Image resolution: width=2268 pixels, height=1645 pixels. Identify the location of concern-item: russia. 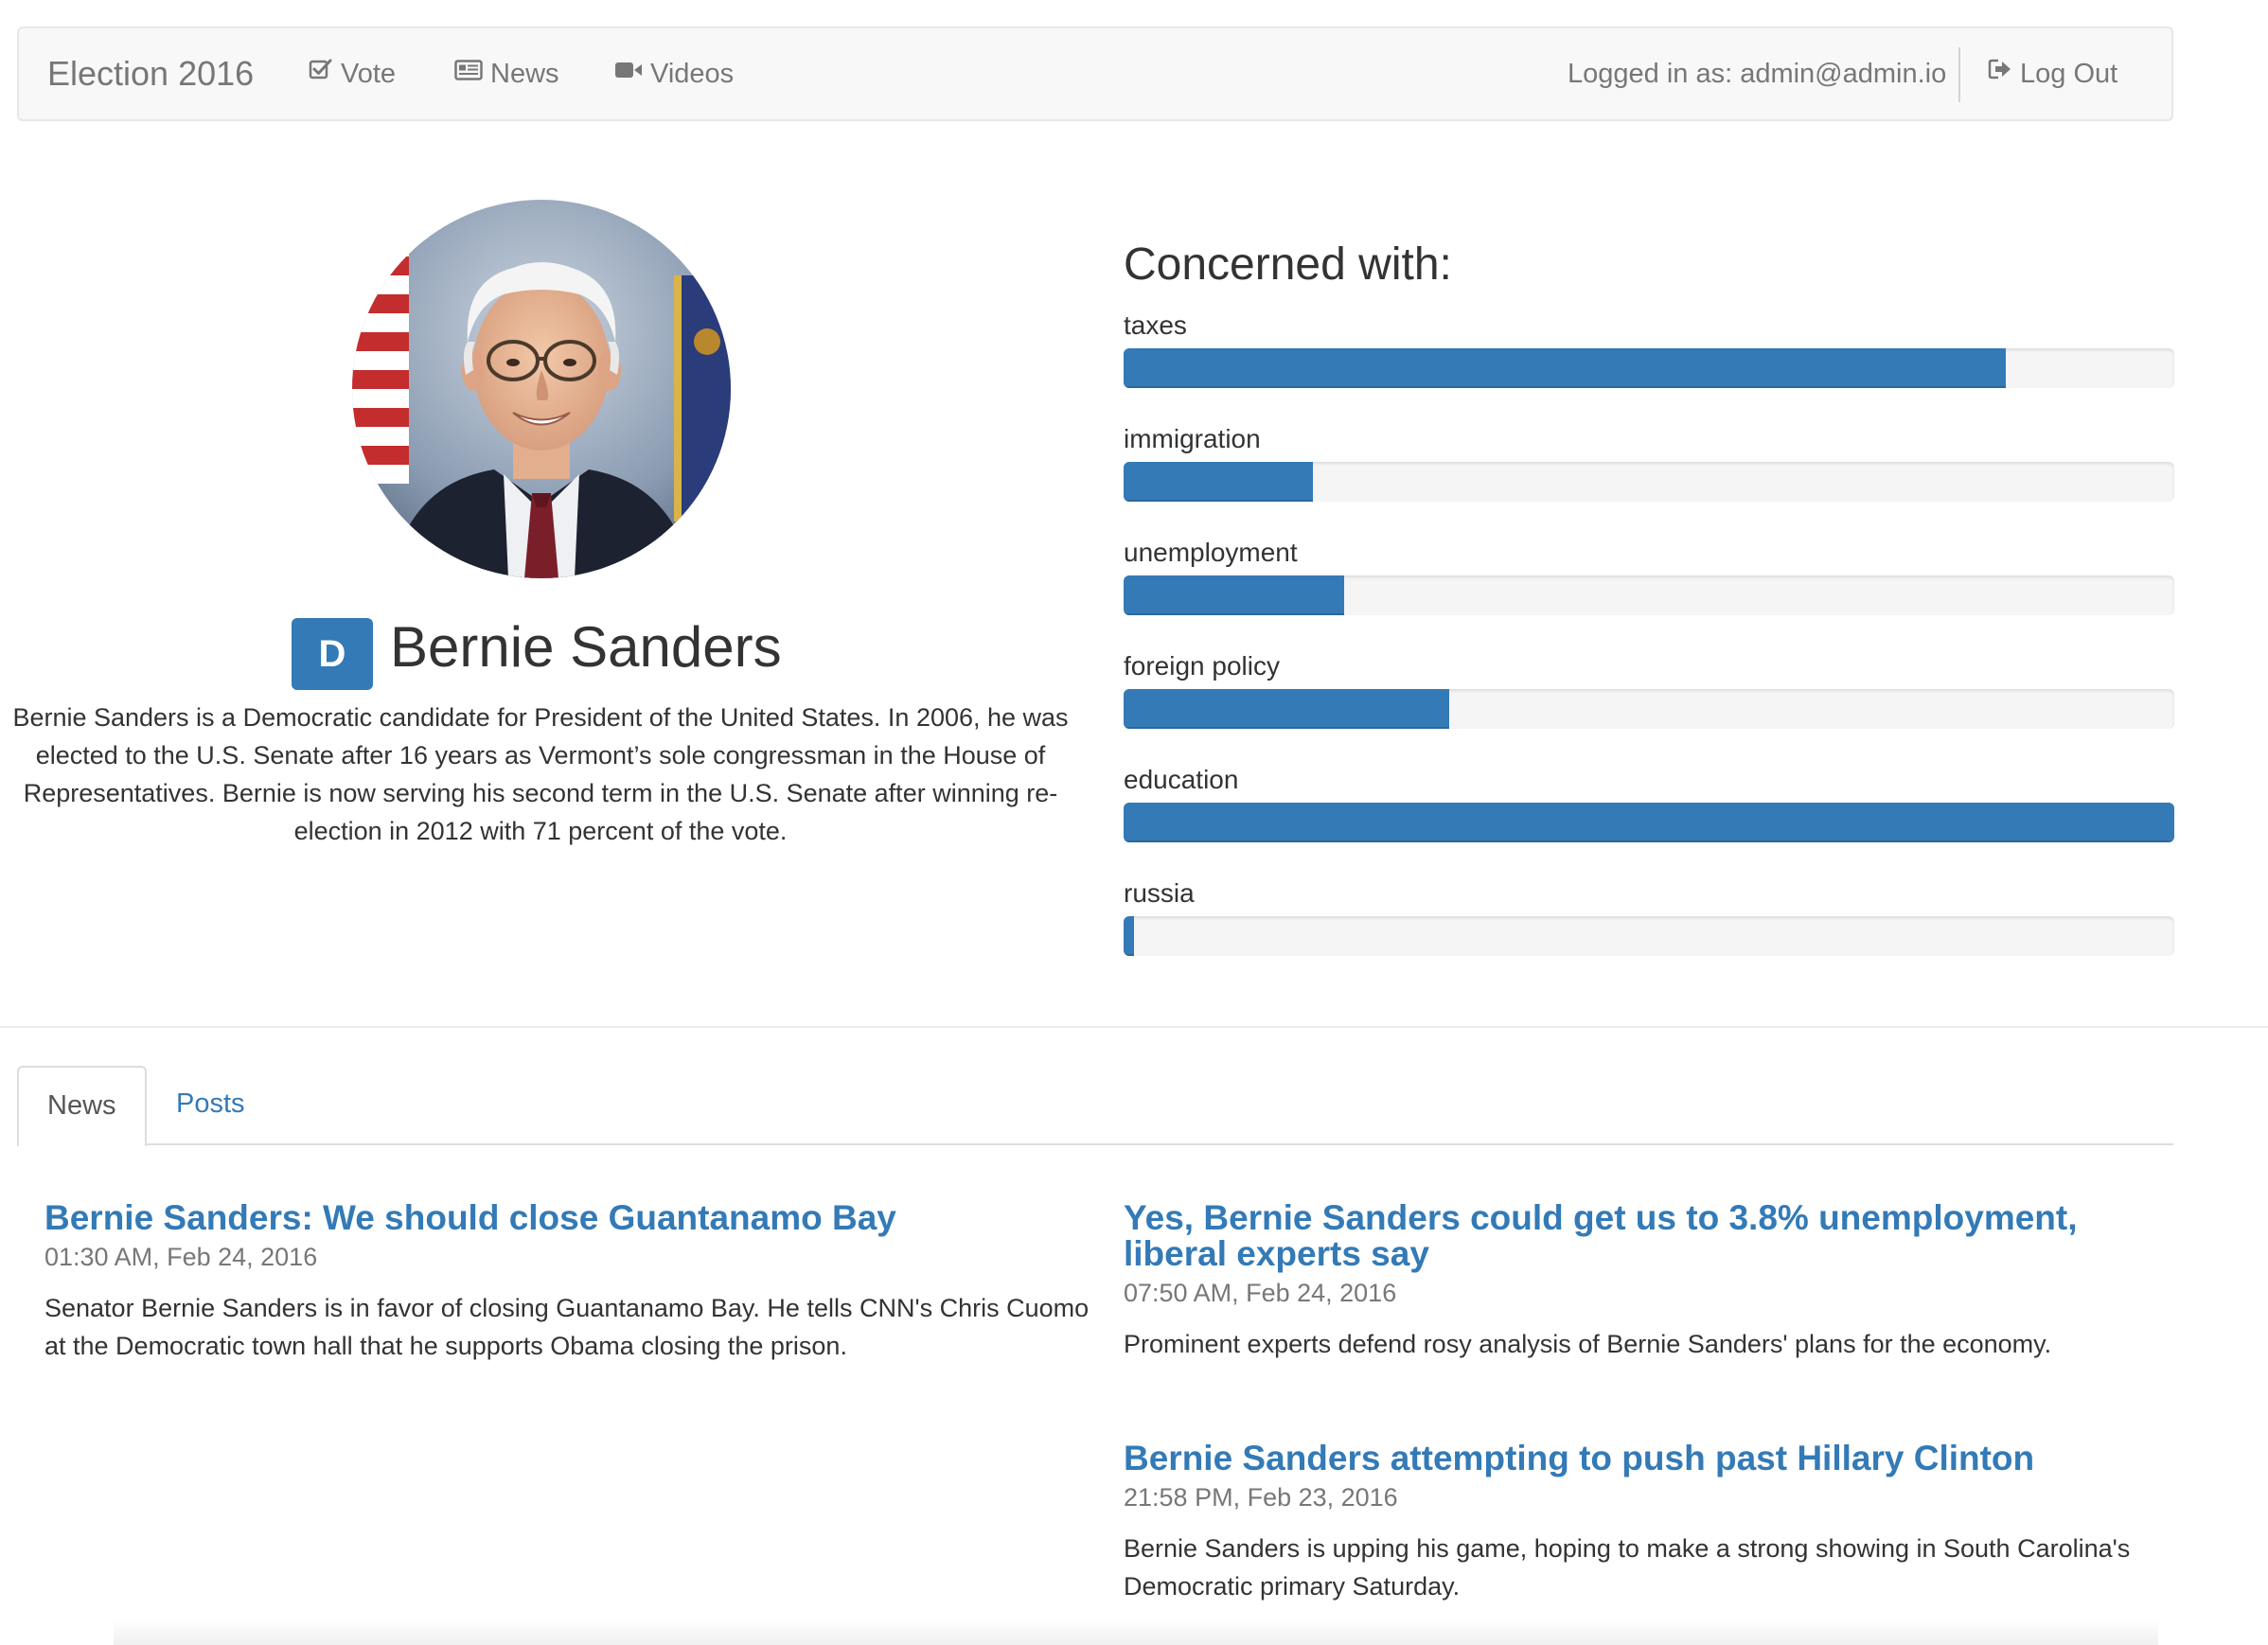
(1649, 927).